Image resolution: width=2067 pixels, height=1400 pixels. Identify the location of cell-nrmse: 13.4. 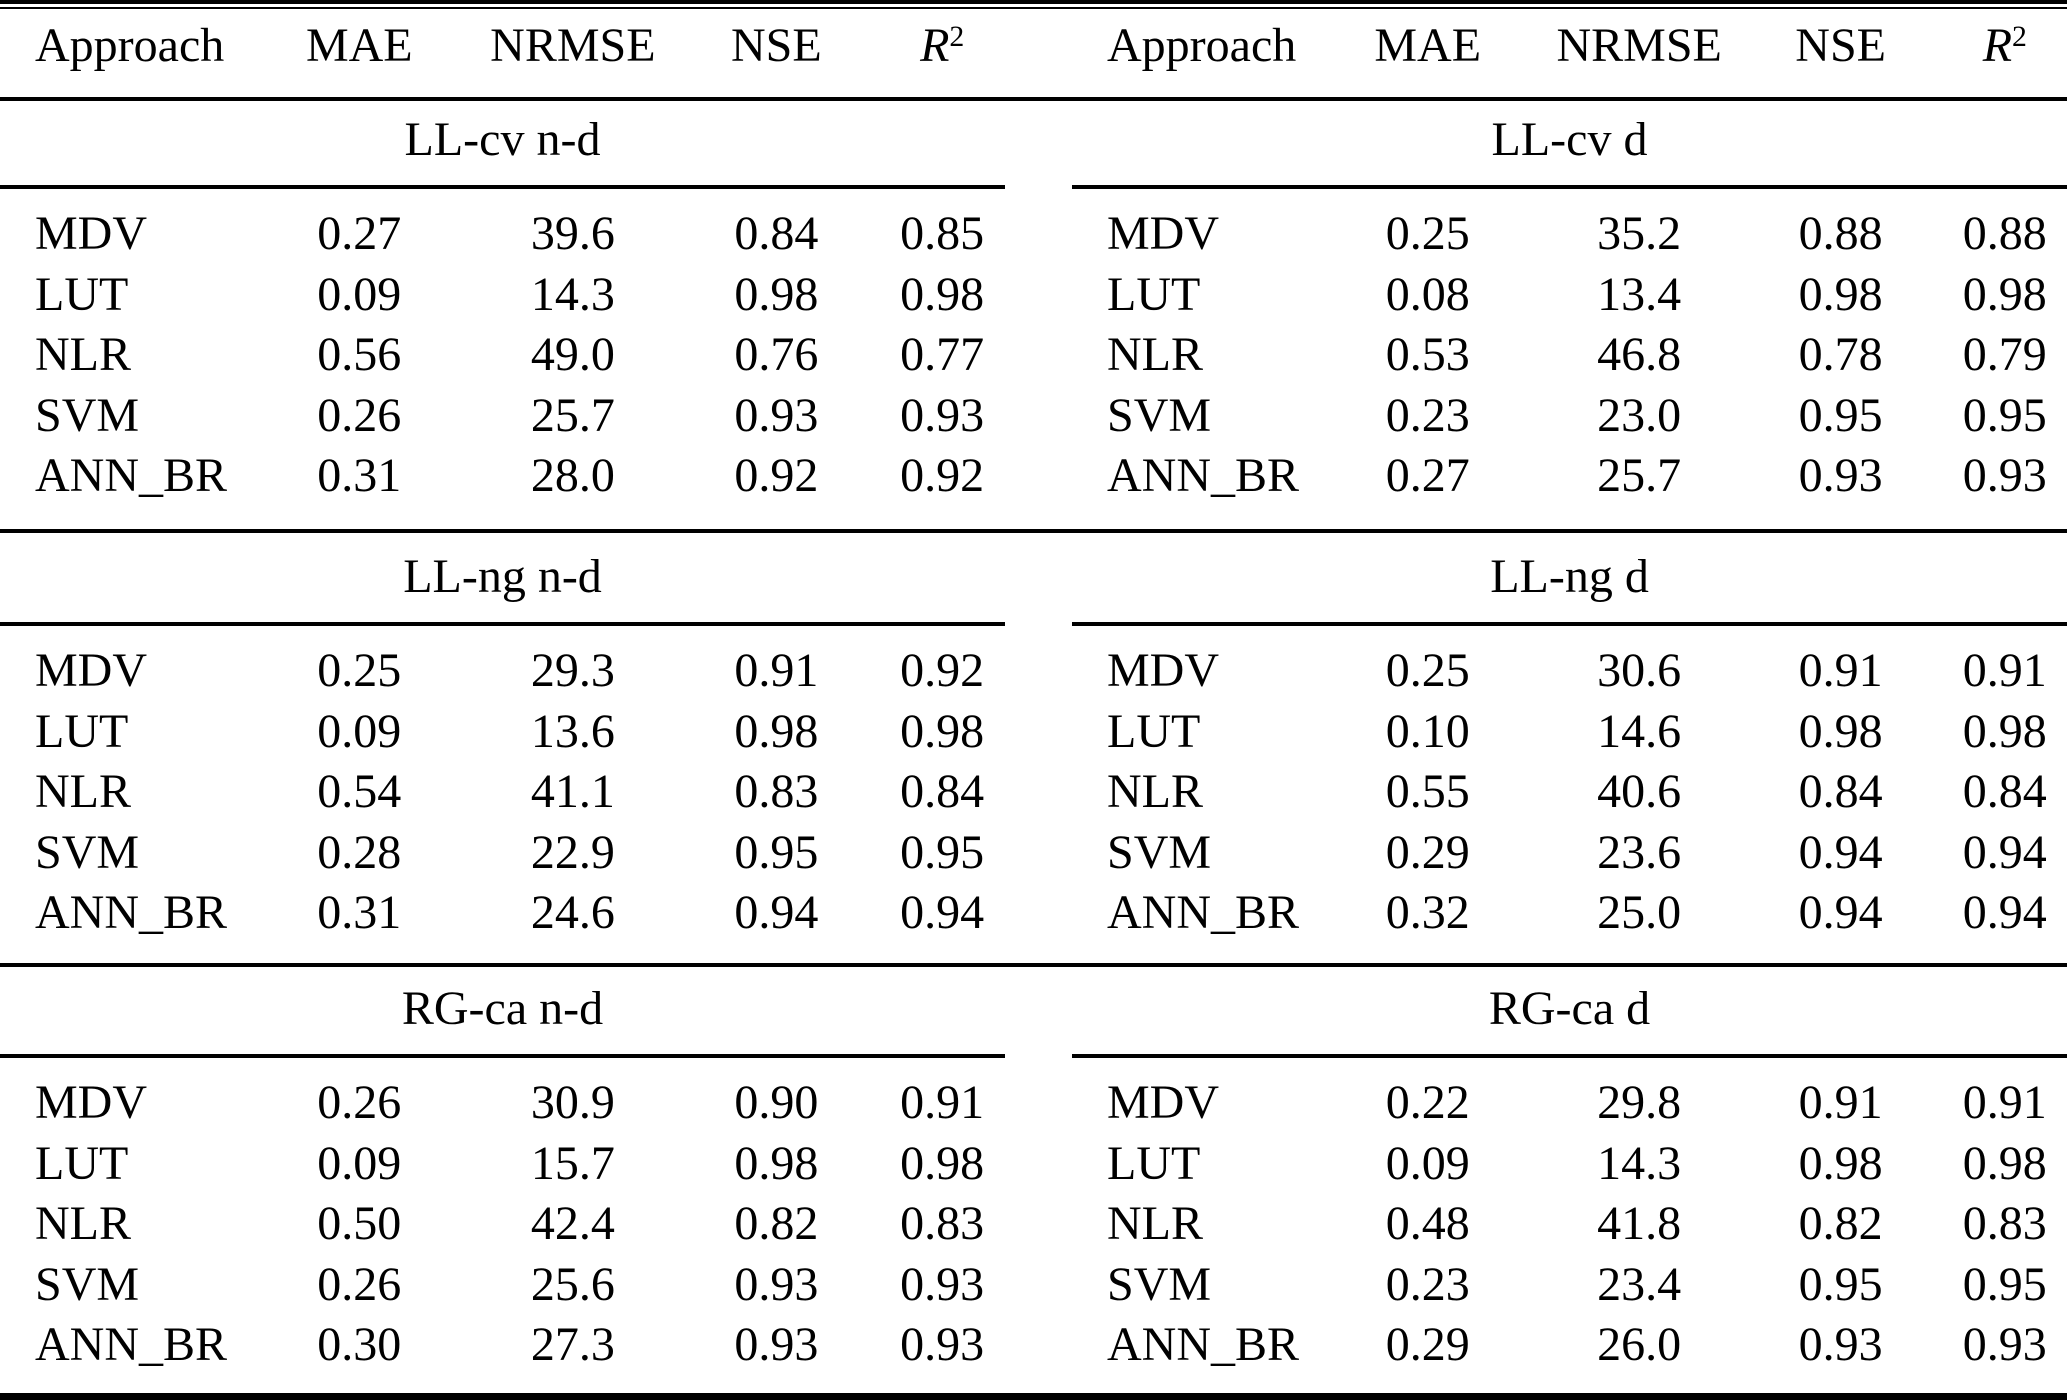
(1639, 294).